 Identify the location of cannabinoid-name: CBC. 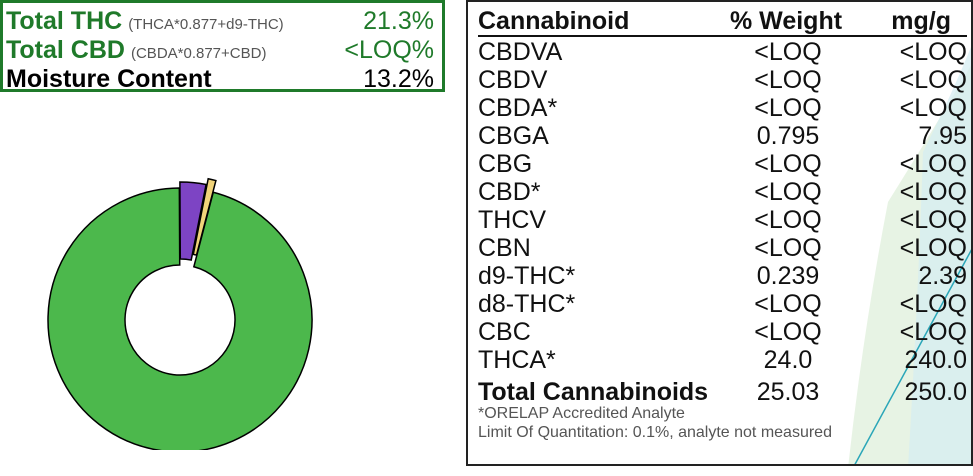
(504, 332).